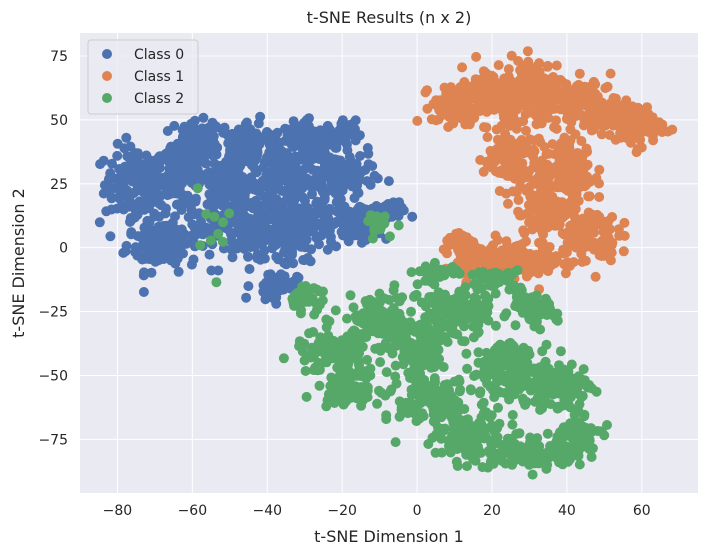  I want to click on x-tick-label: −80, so click(118, 511).